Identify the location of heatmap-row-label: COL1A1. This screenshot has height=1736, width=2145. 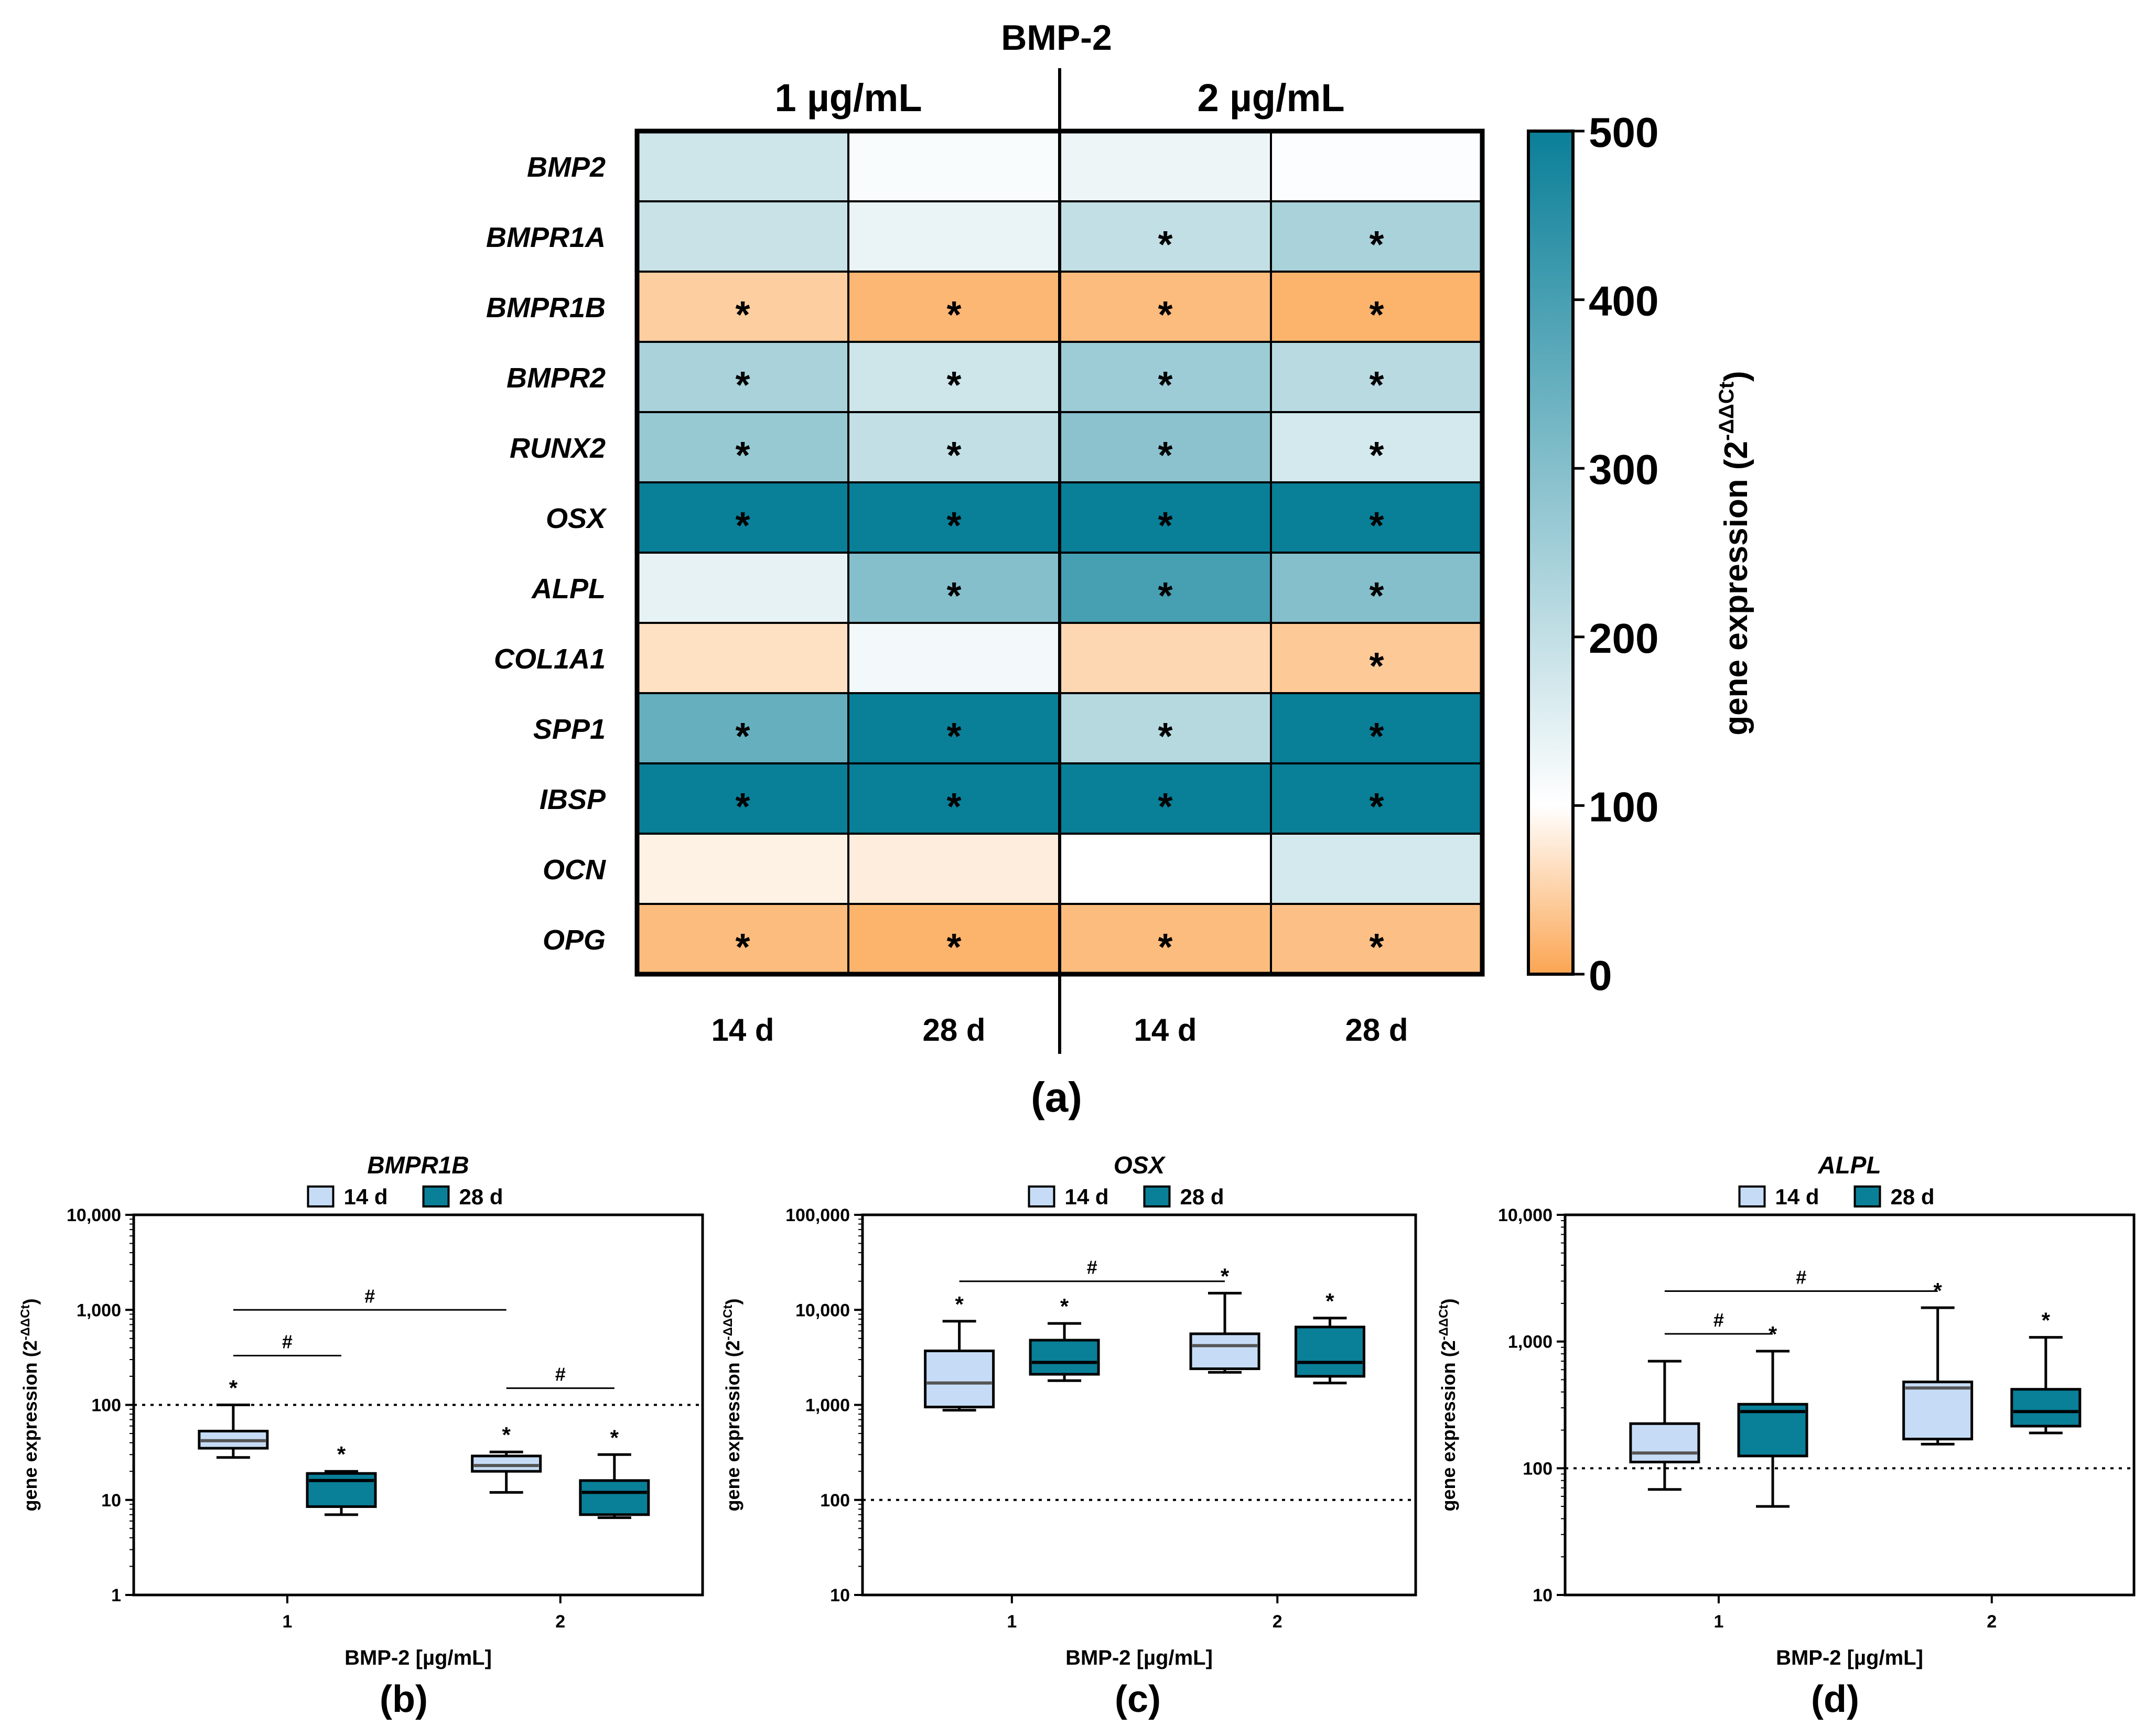
(550, 659).